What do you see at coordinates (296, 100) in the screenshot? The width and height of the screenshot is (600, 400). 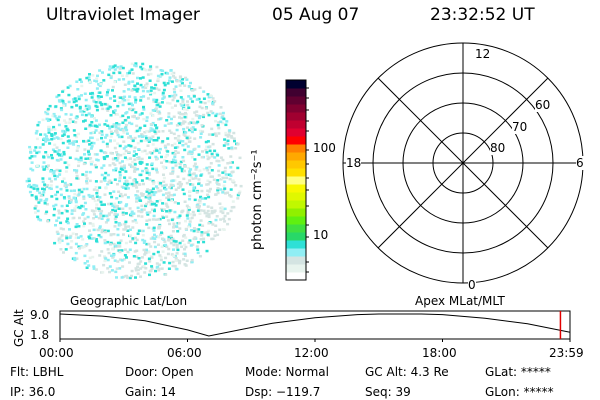 I see `colorbar-segment` at bounding box center [296, 100].